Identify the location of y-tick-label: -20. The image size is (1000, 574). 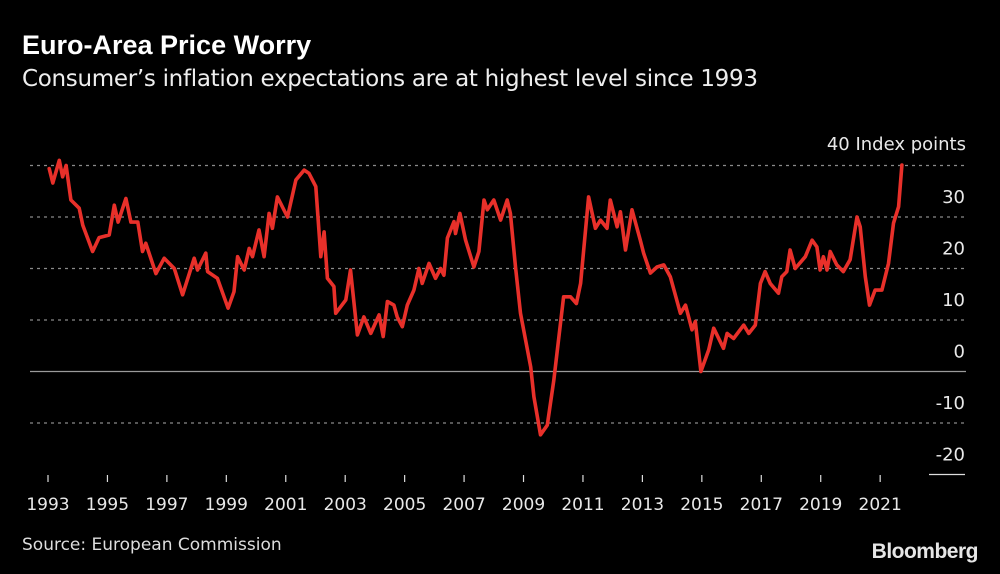
(950, 455).